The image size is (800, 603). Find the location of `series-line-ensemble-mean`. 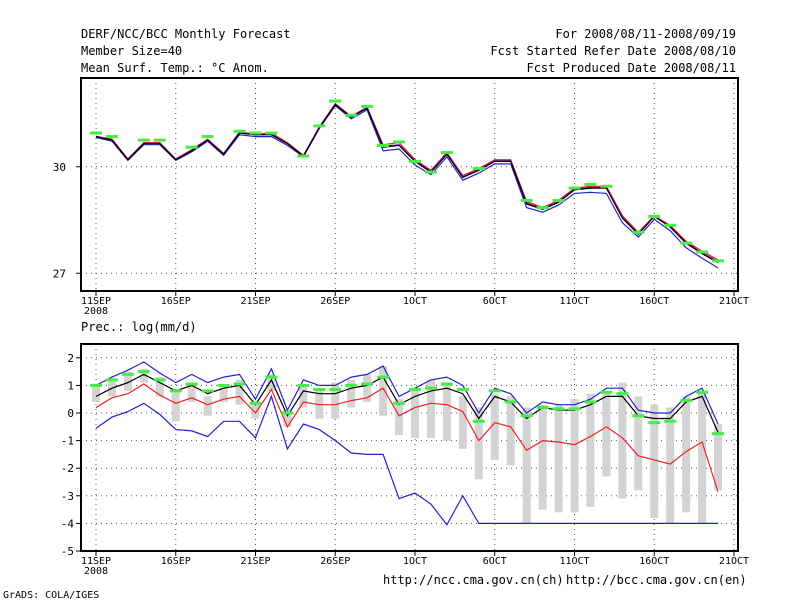

series-line-ensemble-mean is located at coordinates (407, 403).